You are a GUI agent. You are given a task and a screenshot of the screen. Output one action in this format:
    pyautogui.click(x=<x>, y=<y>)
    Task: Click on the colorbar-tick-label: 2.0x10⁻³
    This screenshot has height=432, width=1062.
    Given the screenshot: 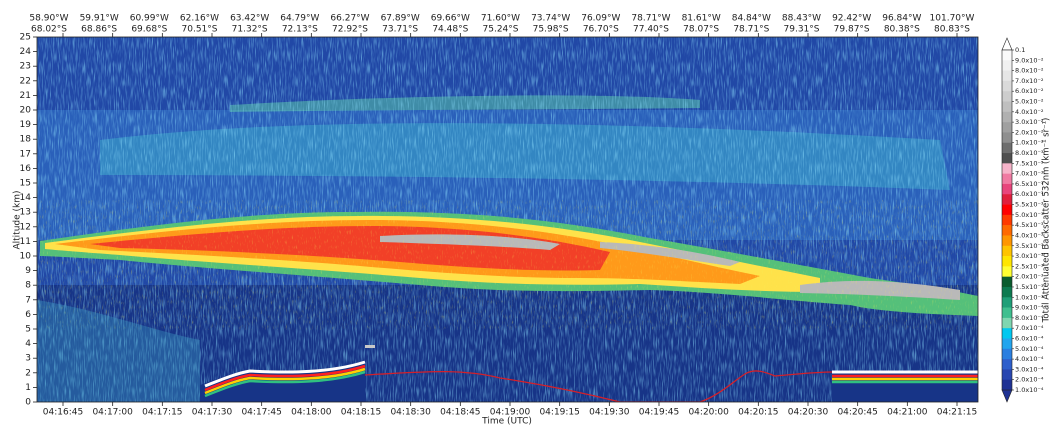 What is the action you would take?
    pyautogui.click(x=1029, y=277)
    